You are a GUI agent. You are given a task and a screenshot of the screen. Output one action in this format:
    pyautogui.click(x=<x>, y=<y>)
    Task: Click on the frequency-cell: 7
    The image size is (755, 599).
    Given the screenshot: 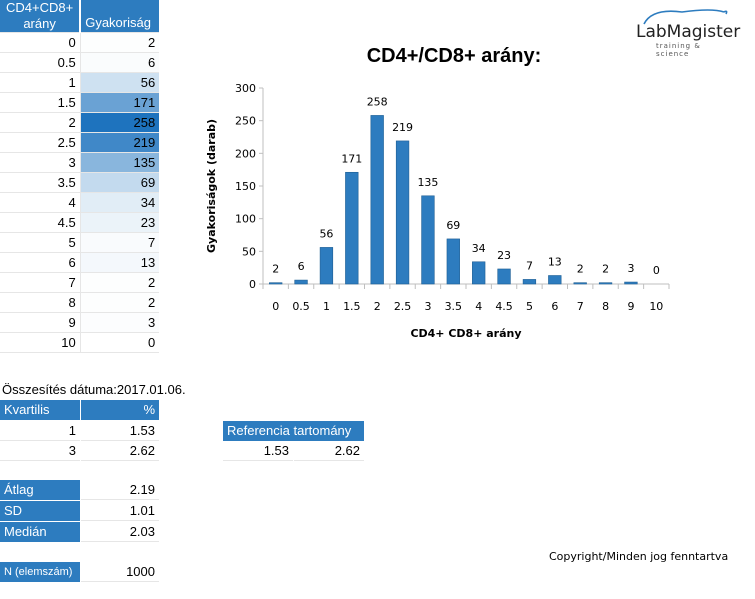 What is the action you would take?
    pyautogui.click(x=119, y=242)
    